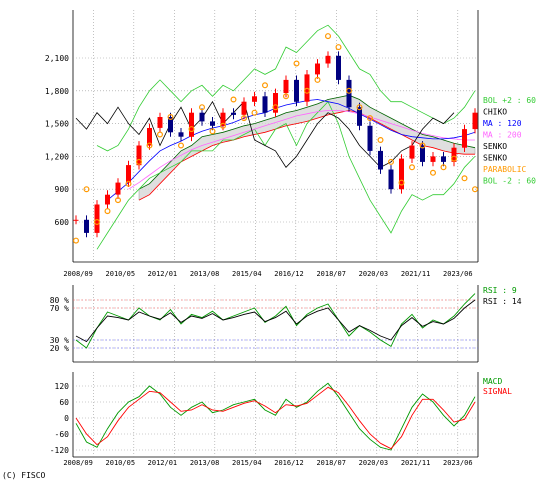 The width and height of the screenshot is (547, 484). What do you see at coordinates (502, 301) in the screenshot?
I see `rsi-legend-item: RSI : 14` at bounding box center [502, 301].